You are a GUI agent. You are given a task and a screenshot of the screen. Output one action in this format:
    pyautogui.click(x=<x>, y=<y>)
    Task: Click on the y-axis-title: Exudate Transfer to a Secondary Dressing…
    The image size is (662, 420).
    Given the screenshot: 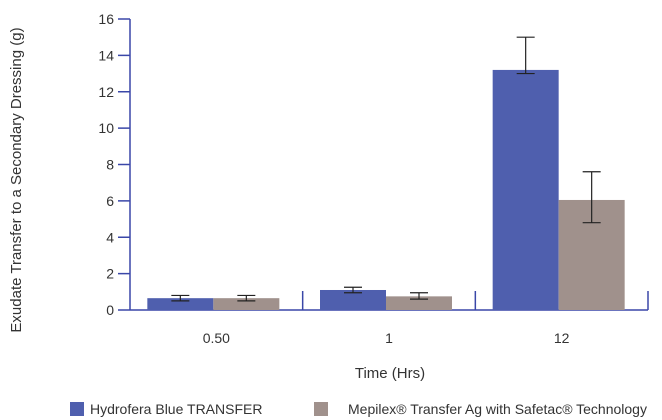 What is the action you would take?
    pyautogui.click(x=16, y=179)
    